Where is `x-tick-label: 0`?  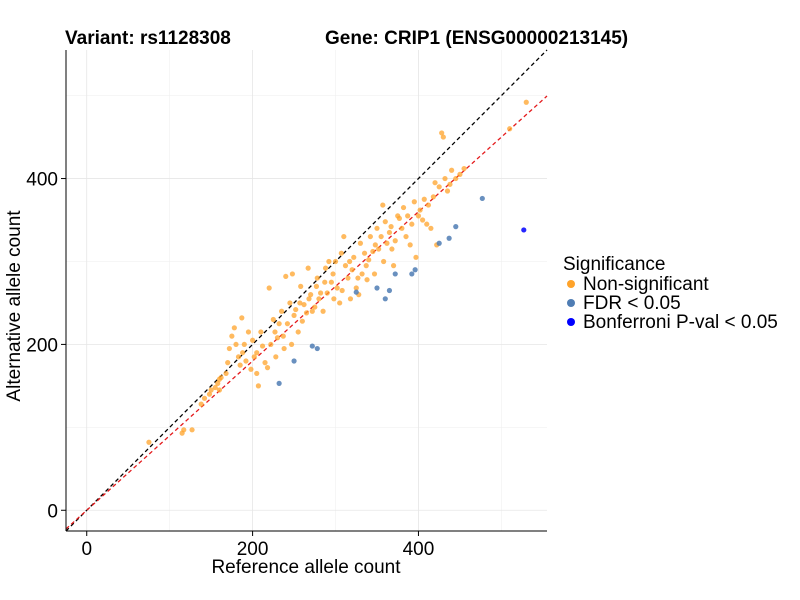 x-tick-label: 0 is located at coordinates (86, 549).